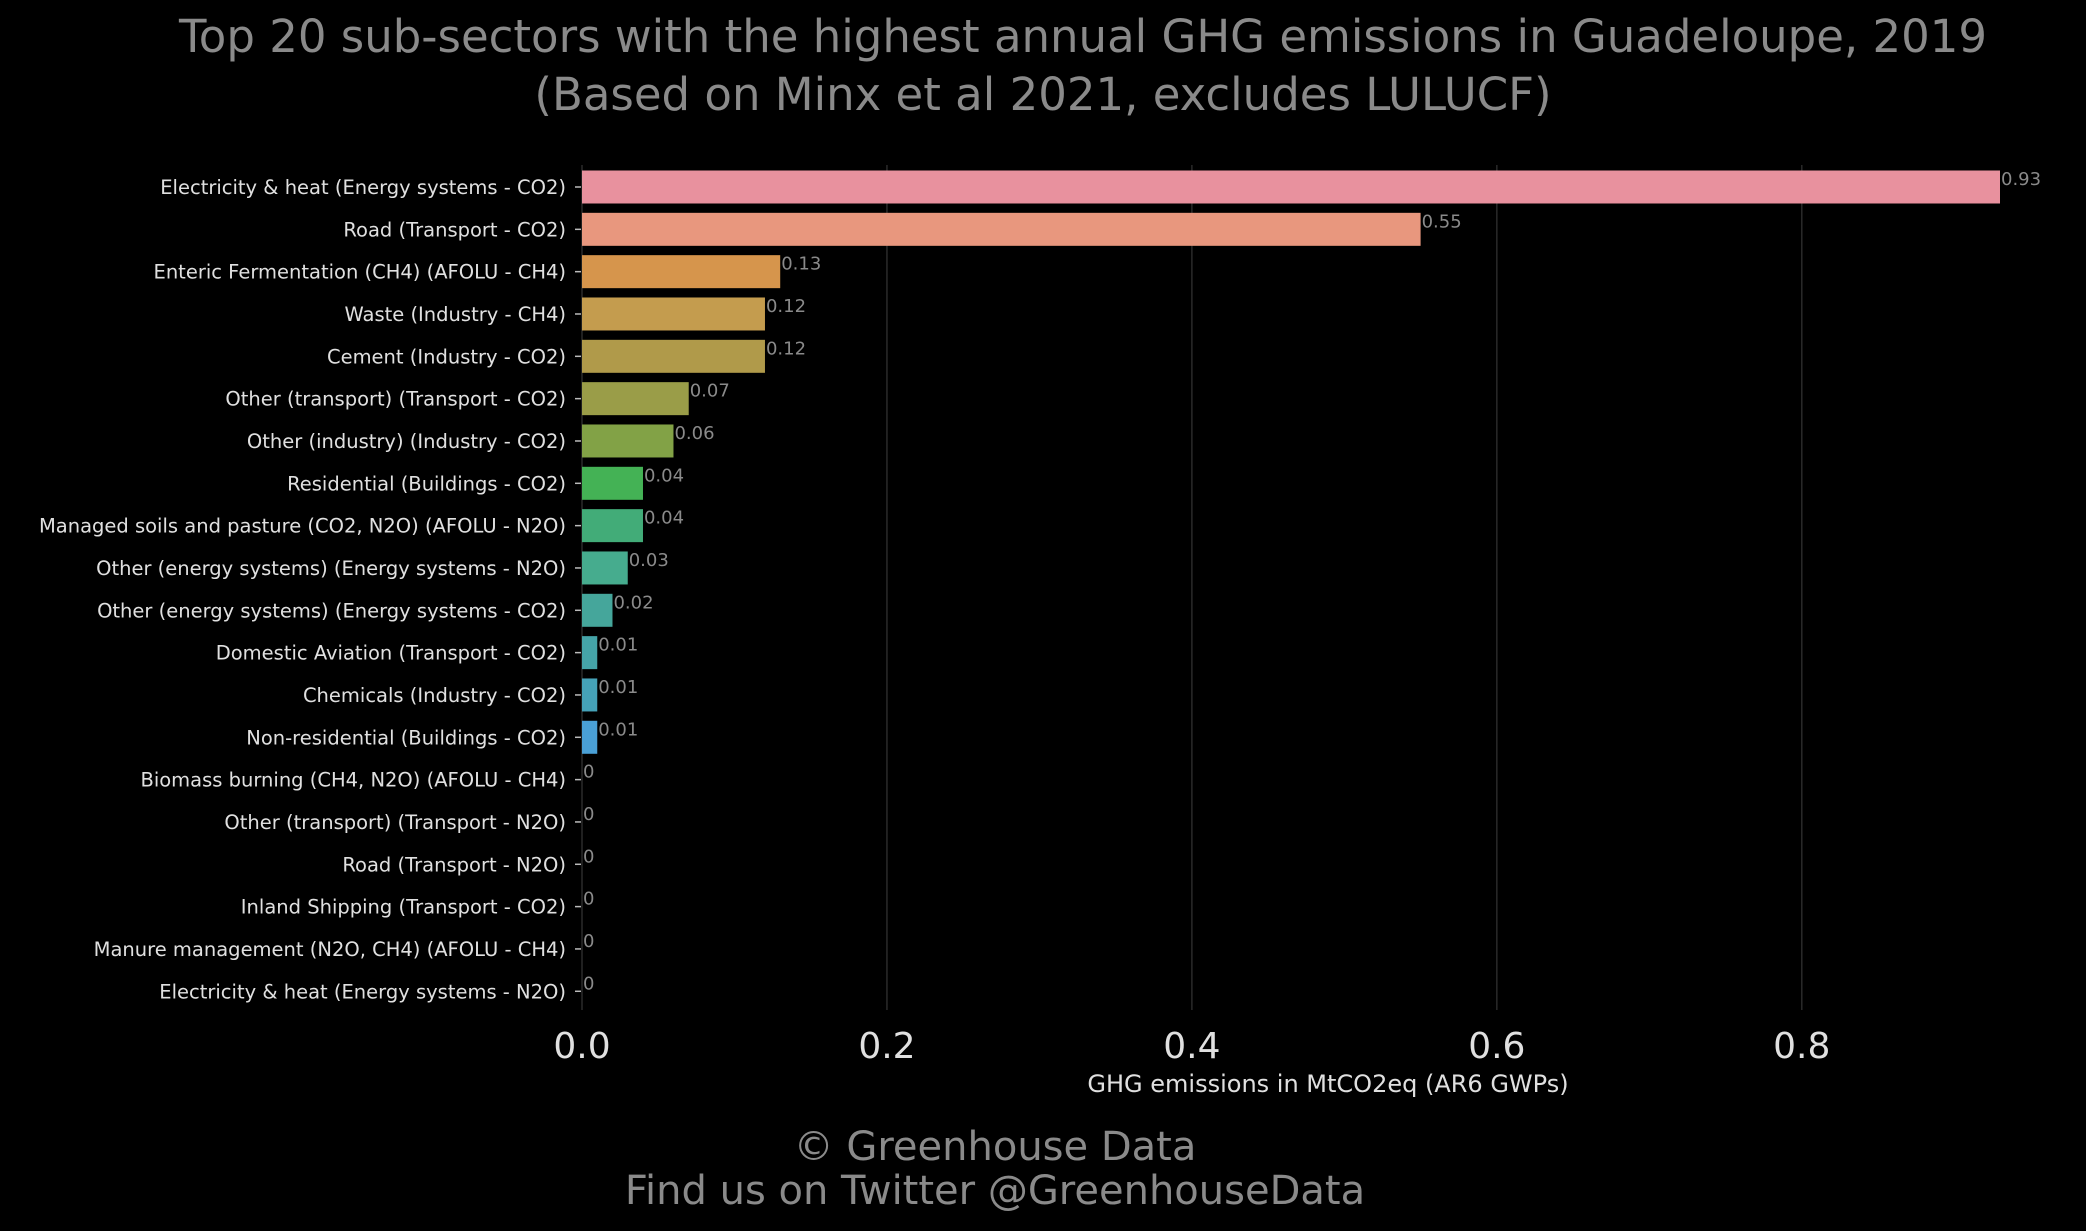 The height and width of the screenshot is (1231, 2086). Describe the element at coordinates (391, 653) in the screenshot. I see `category-label: Domestic Aviation (Transport - CO2)` at that location.